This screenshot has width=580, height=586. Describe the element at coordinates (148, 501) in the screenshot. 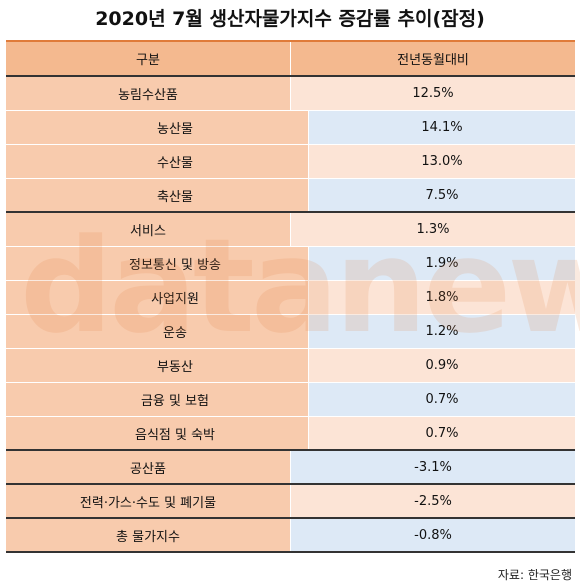

I see `row-label: 전력·가스·수도 및 폐기물` at that location.